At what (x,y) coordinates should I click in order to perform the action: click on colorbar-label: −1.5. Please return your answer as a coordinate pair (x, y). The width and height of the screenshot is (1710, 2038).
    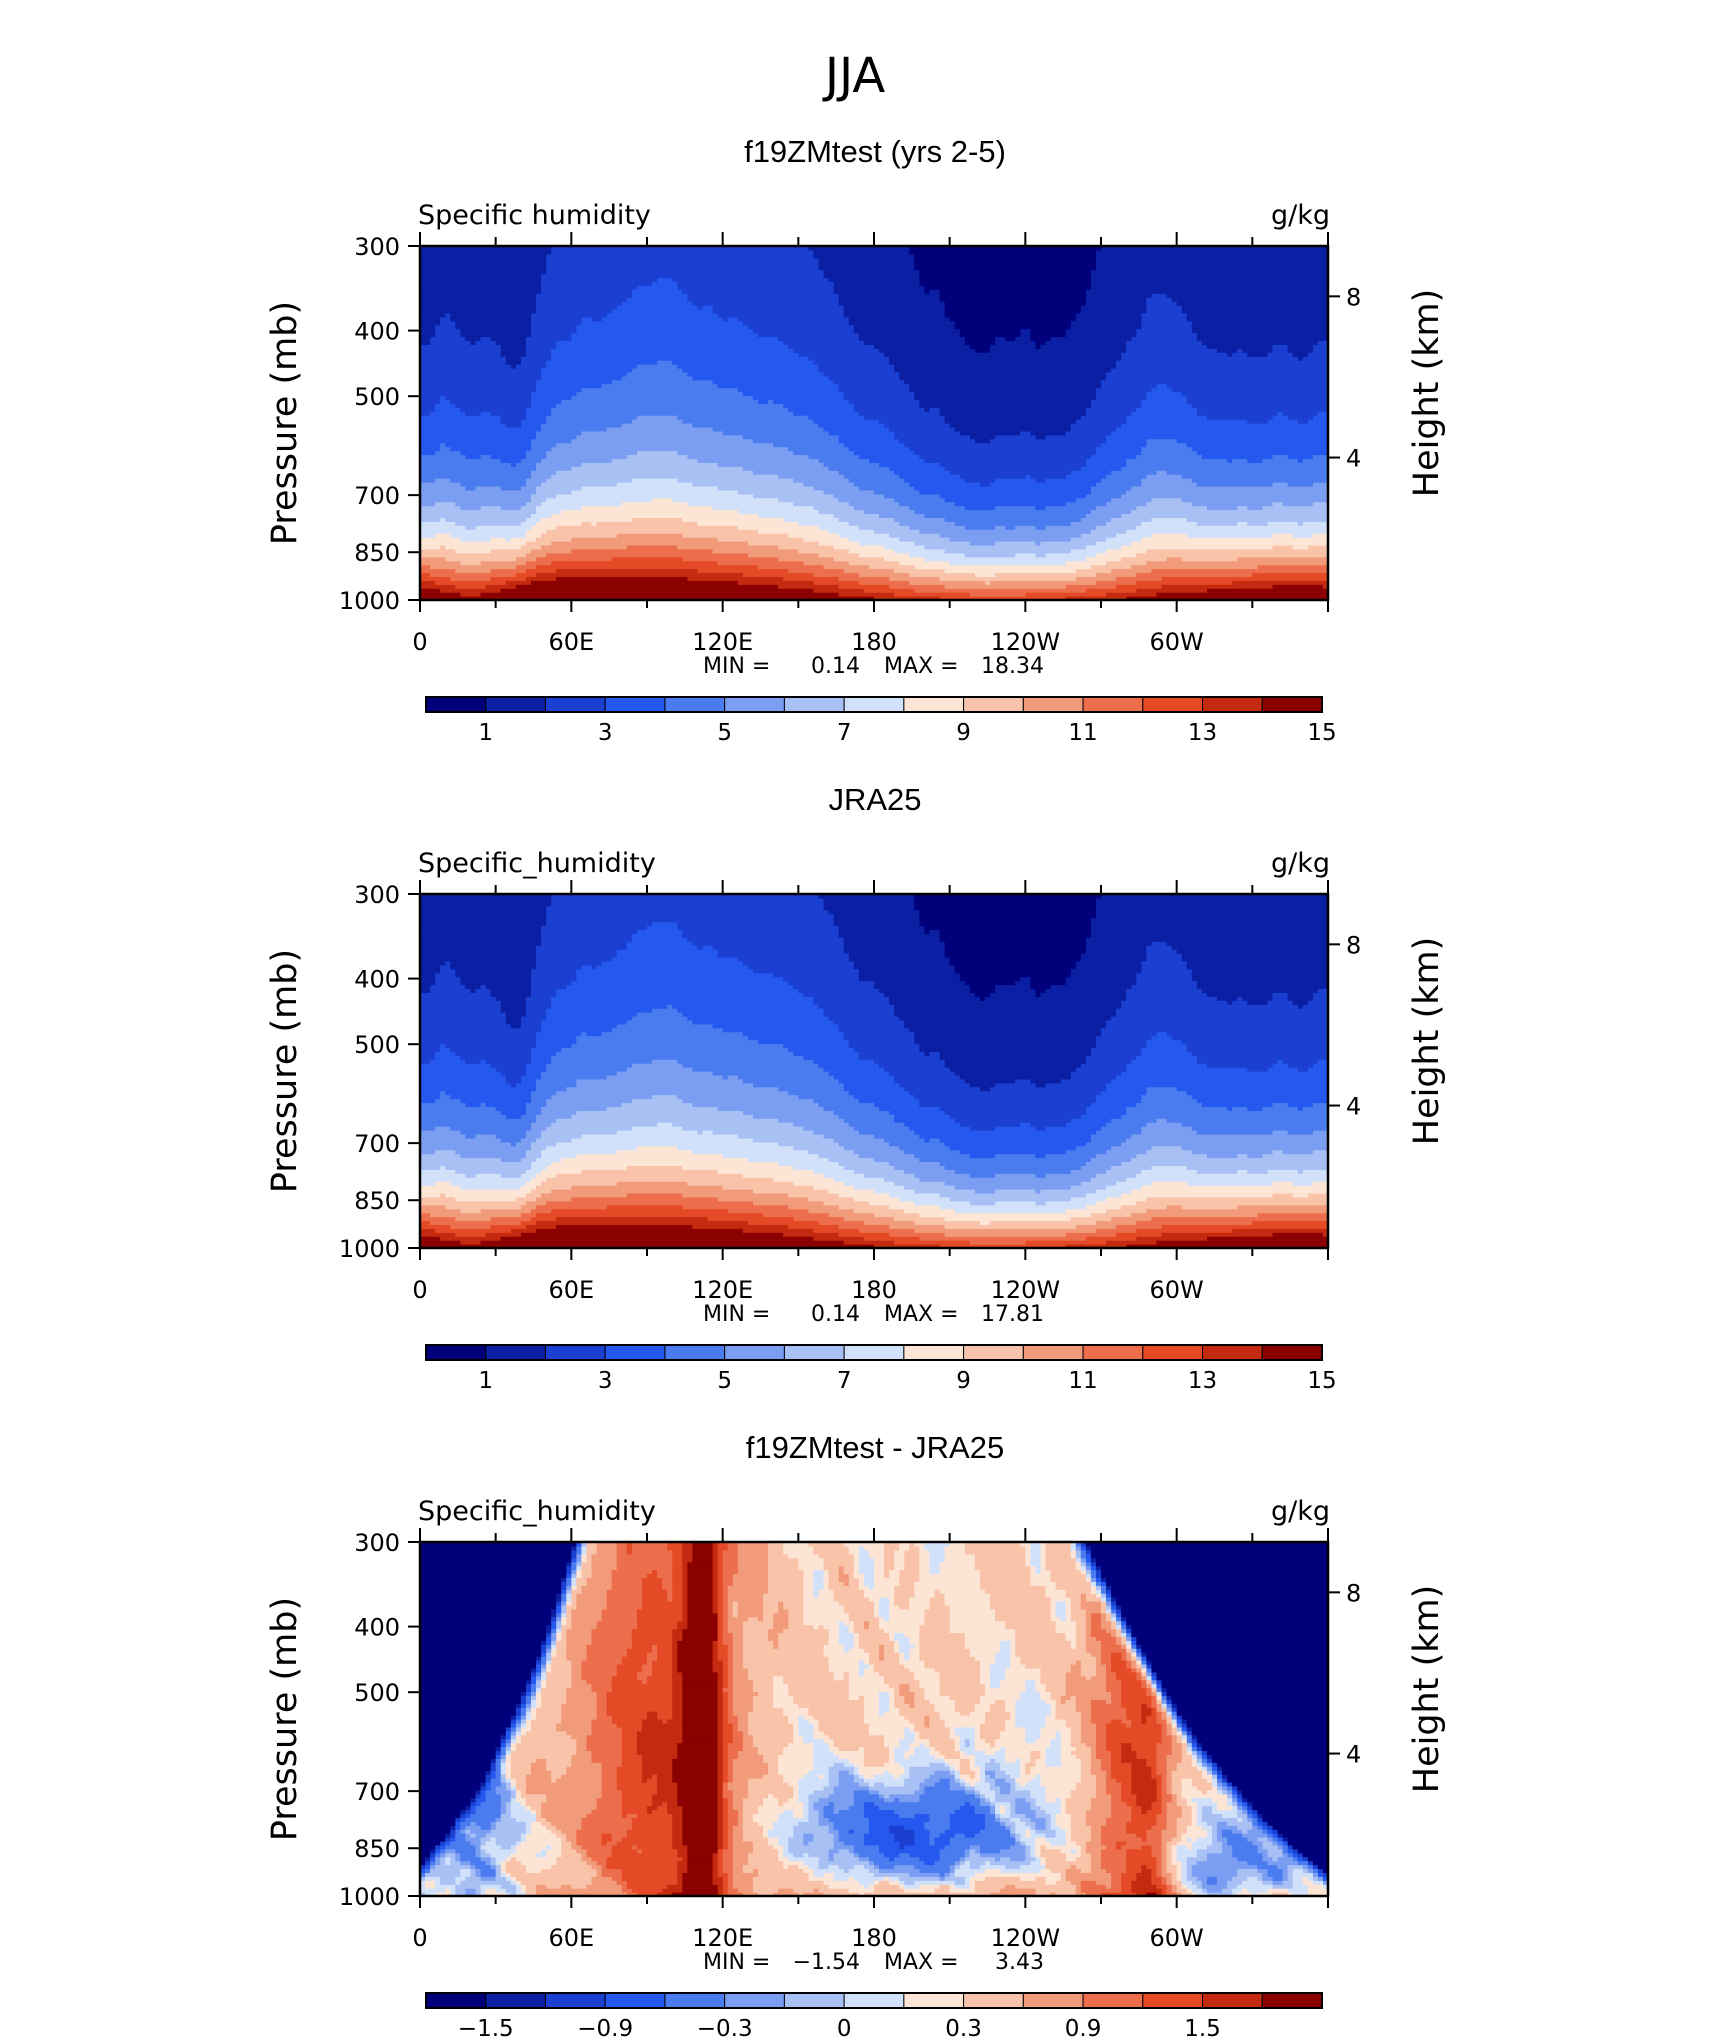
    Looking at the image, I should click on (486, 2027).